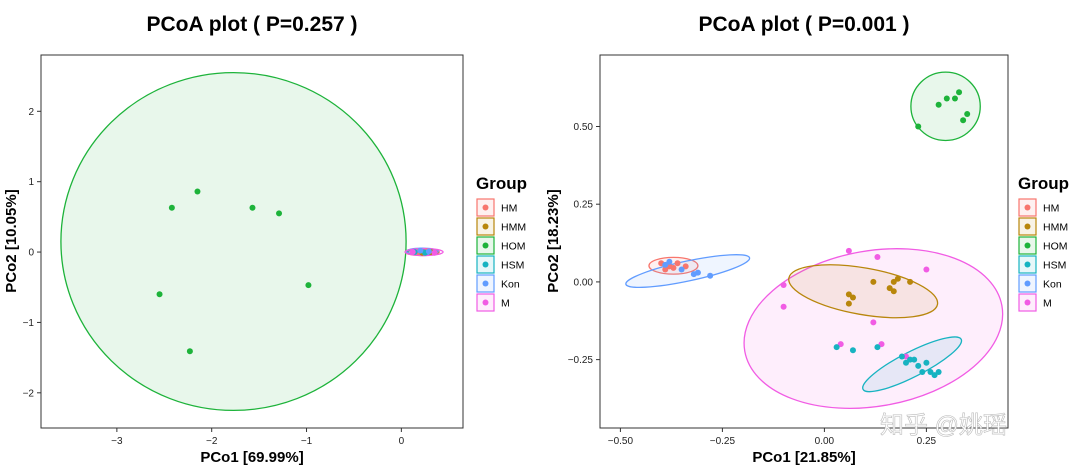 This screenshot has height=473, width=1080. Describe the element at coordinates (927, 441) in the screenshot. I see `x-tick-label: 0.25` at that location.